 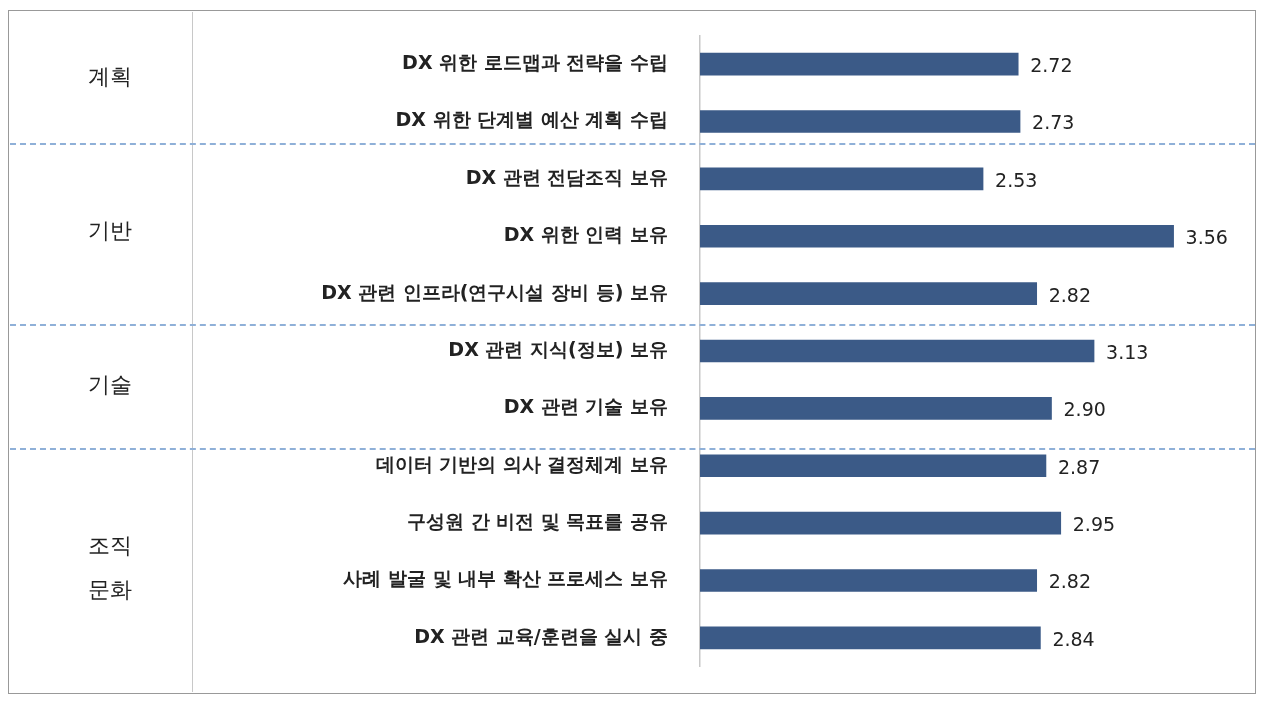 What do you see at coordinates (110, 77) in the screenshot?
I see `text: 계획` at bounding box center [110, 77].